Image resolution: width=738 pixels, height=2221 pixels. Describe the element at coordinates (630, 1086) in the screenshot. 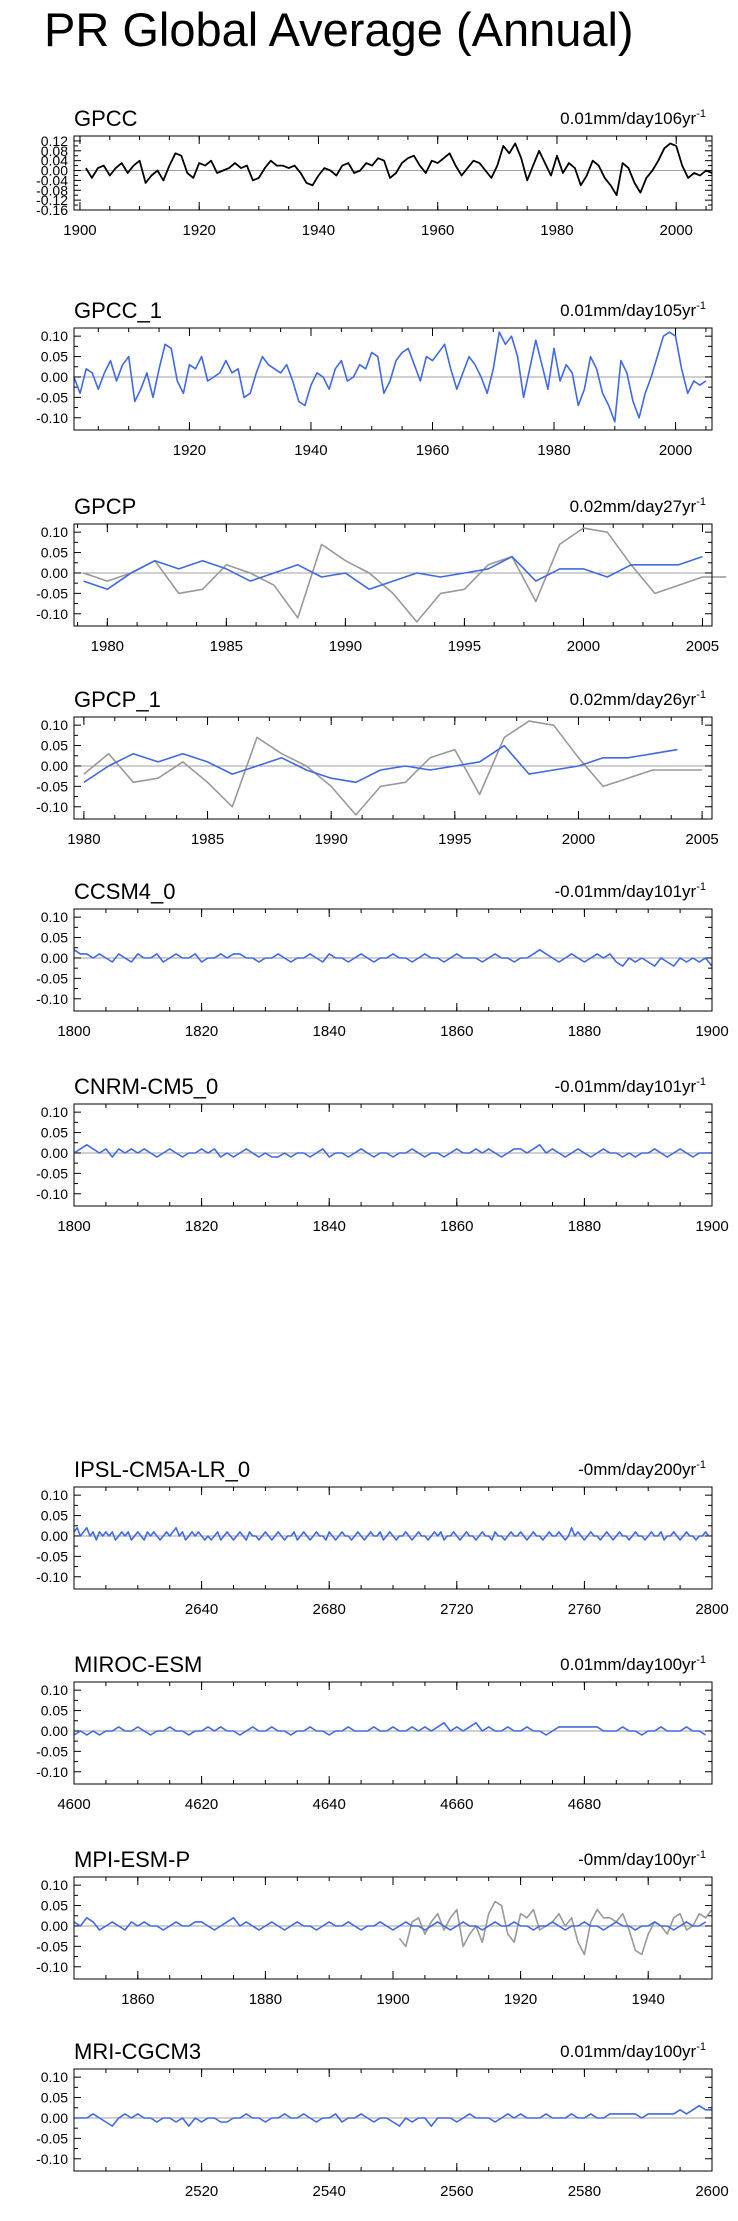

I see `trend-label: -0.01mm/day101yr-1` at that location.